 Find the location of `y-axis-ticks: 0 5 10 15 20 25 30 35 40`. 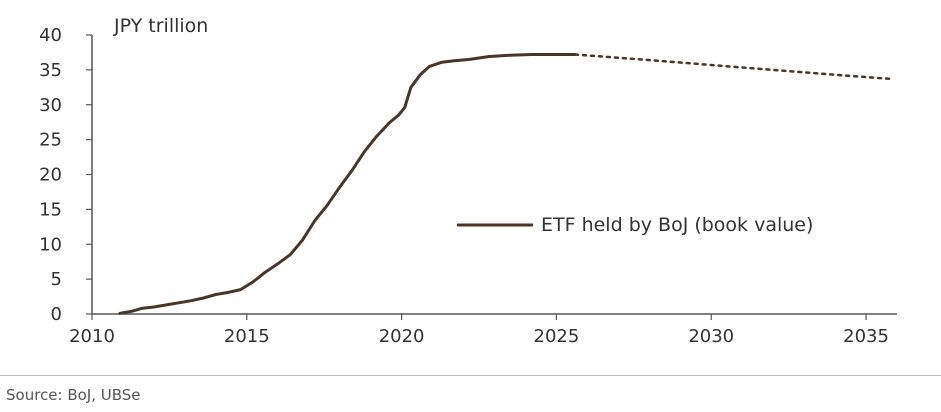

y-axis-ticks: 0 5 10 15 20 25 30 35 40 is located at coordinates (65, 175).